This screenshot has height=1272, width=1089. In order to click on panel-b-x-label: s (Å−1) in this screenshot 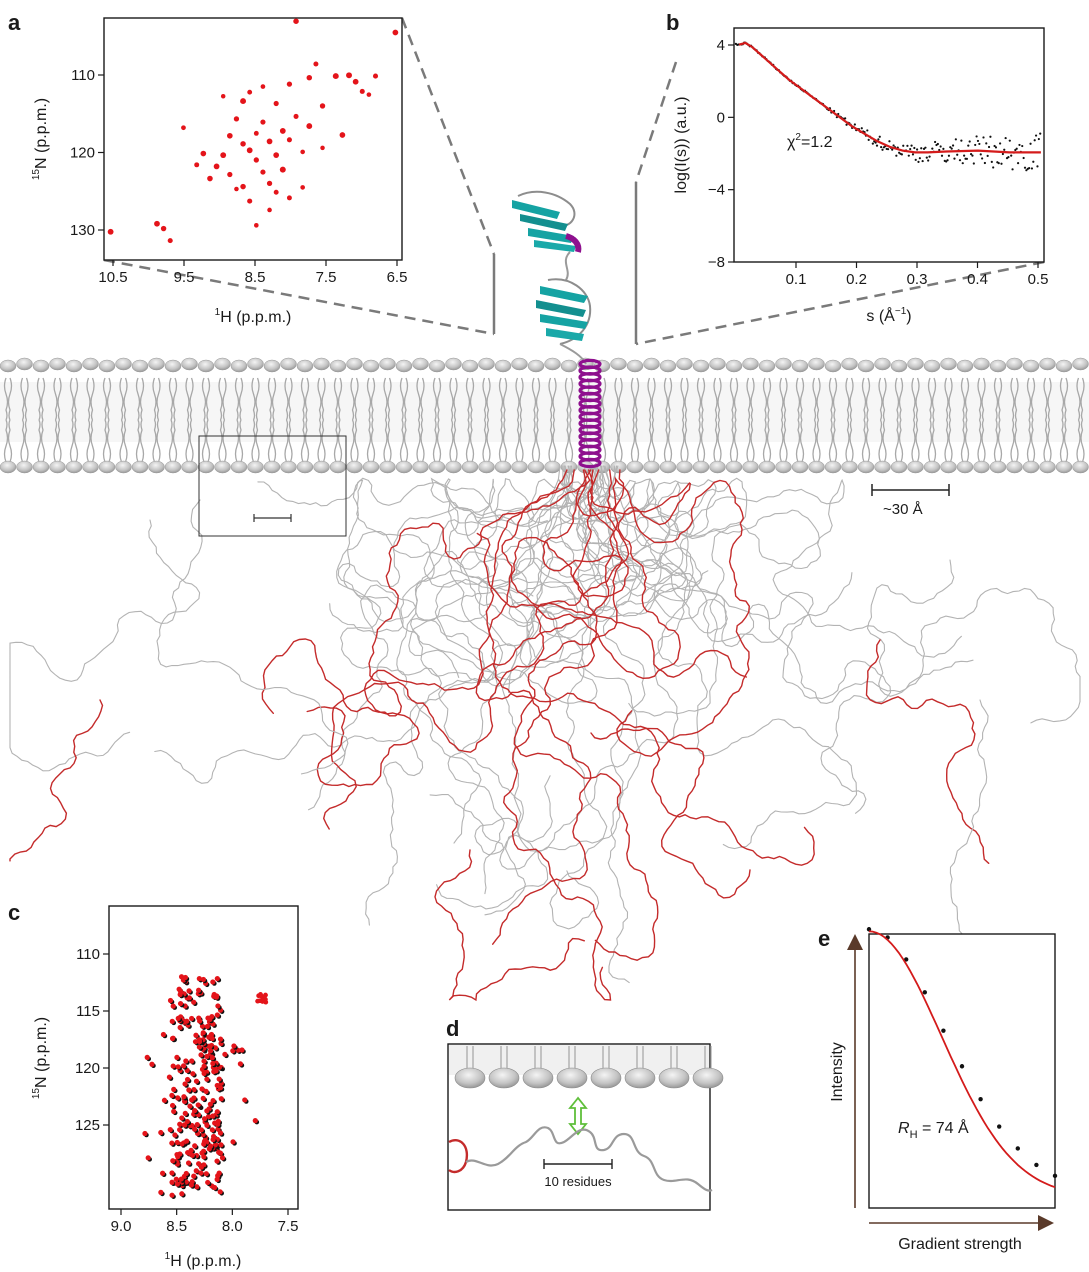, I will do `click(888, 315)`.